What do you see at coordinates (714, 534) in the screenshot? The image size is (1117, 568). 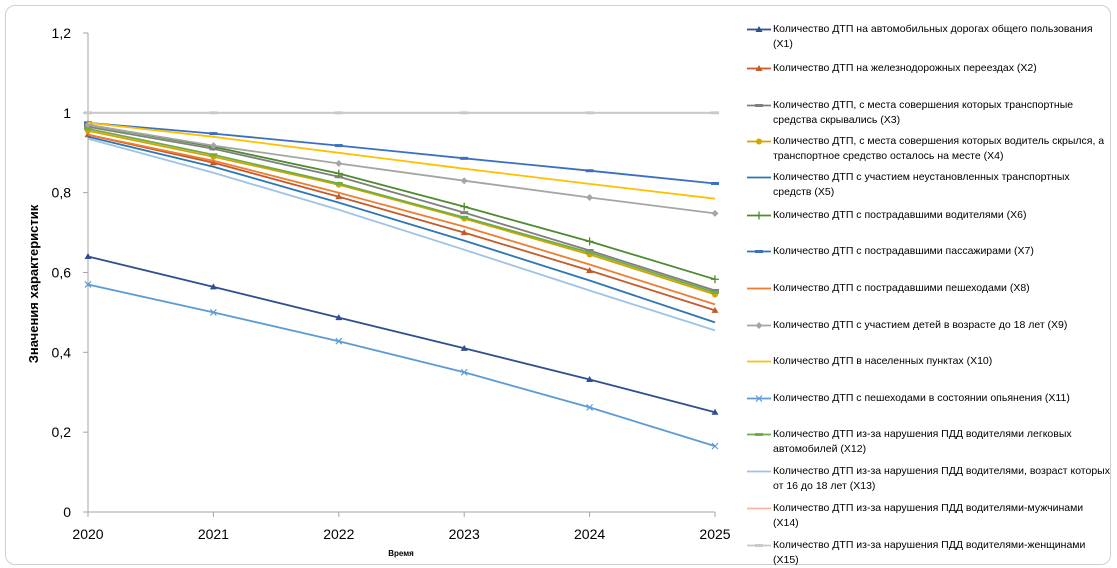 I see `x-tick-label: 2025` at bounding box center [714, 534].